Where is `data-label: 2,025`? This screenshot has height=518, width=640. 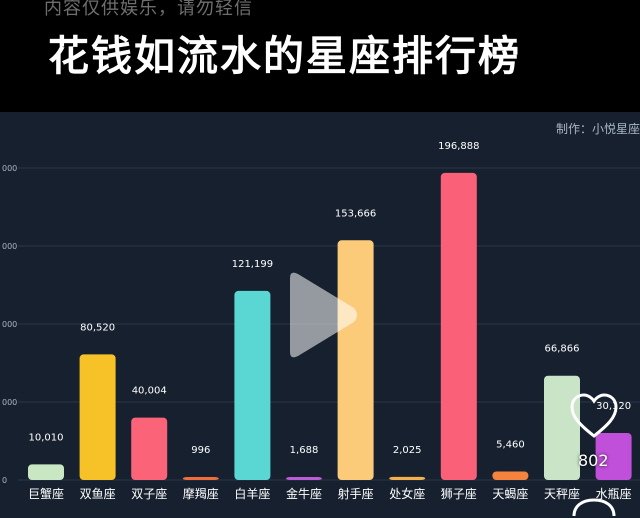 data-label: 2,025 is located at coordinates (407, 450).